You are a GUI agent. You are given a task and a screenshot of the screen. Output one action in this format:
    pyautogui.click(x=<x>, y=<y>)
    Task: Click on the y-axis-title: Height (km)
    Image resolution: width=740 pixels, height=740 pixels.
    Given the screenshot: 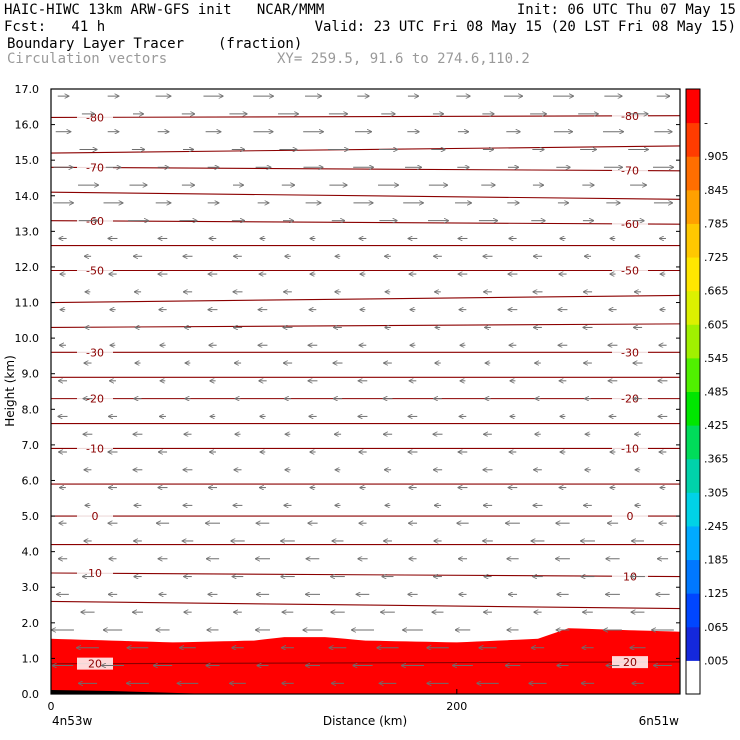 What is the action you would take?
    pyautogui.click(x=10, y=390)
    